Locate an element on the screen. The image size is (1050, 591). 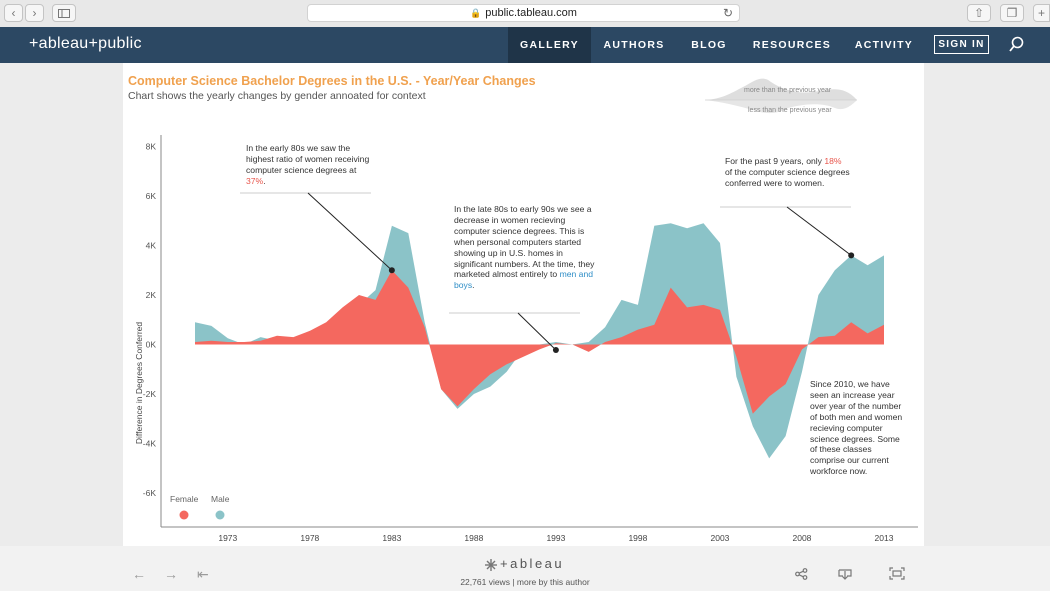
search-icon is located at coordinates (1016, 44).